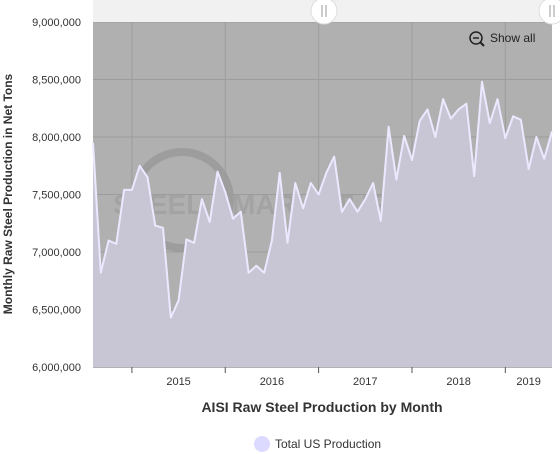 This screenshot has height=454, width=560. I want to click on show-all-label: Show all, so click(512, 38).